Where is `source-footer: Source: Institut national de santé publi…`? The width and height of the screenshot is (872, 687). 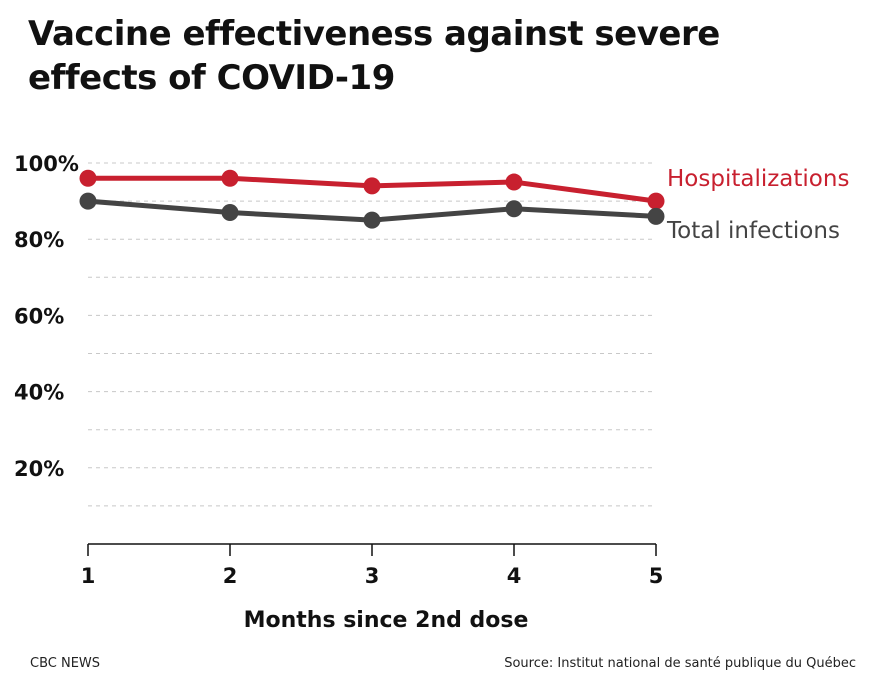
source-footer: Source: Institut national de santé publi… is located at coordinates (680, 663).